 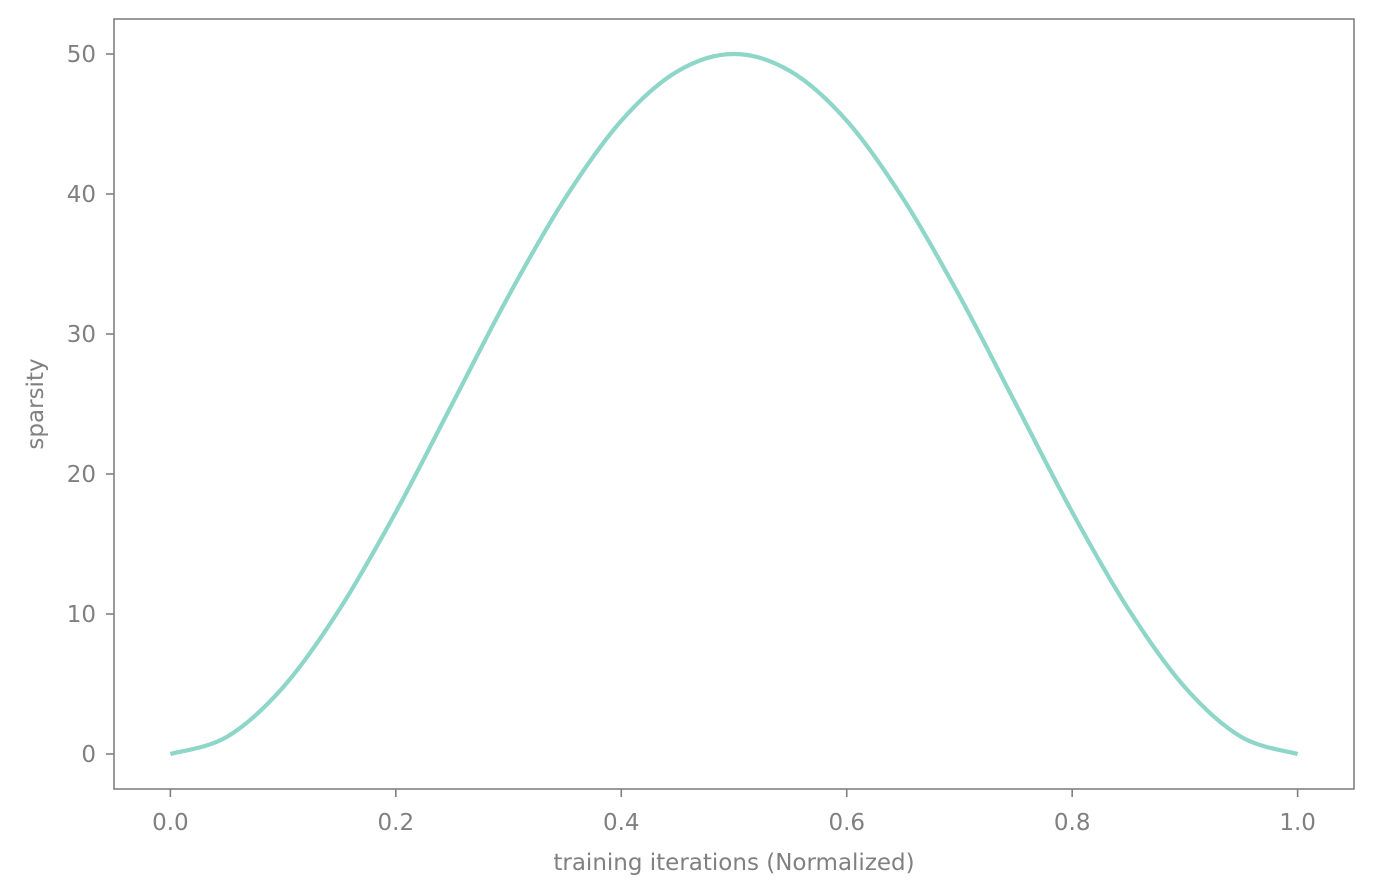 What do you see at coordinates (1072, 823) in the screenshot?
I see `x-tick-label: 0.8` at bounding box center [1072, 823].